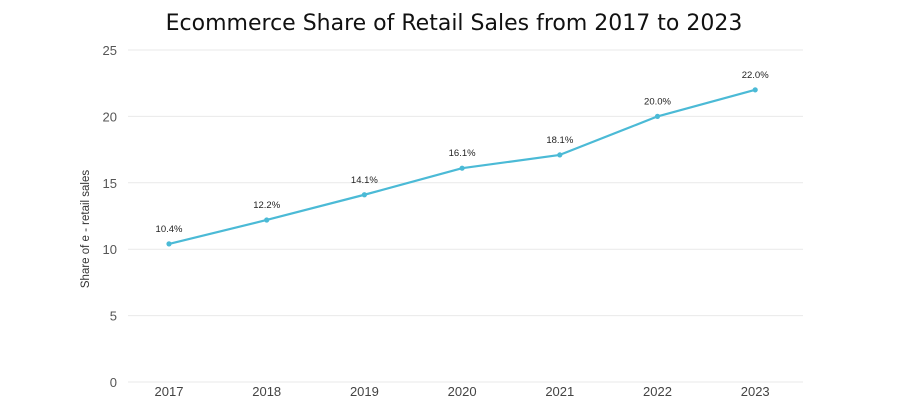  I want to click on x-tick-label: 2023, so click(755, 391).